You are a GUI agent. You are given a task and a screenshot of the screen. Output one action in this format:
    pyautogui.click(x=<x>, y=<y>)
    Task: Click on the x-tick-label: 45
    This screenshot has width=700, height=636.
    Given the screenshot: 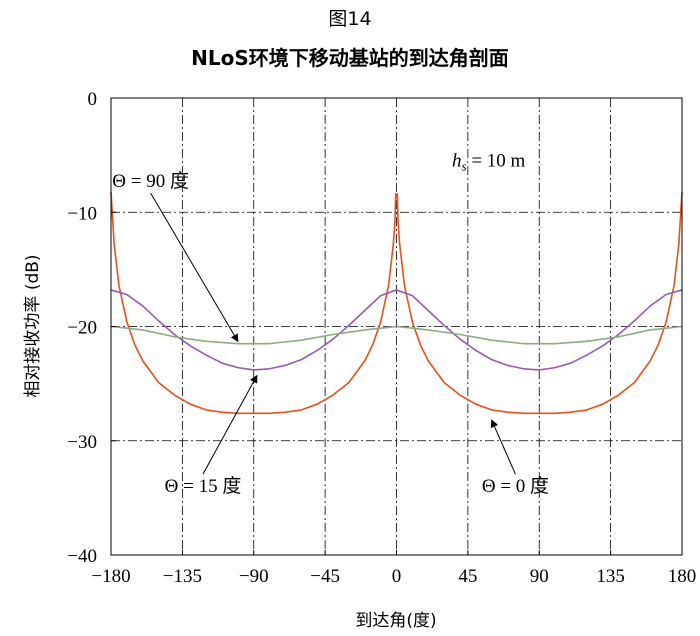 What is the action you would take?
    pyautogui.click(x=467, y=576)
    